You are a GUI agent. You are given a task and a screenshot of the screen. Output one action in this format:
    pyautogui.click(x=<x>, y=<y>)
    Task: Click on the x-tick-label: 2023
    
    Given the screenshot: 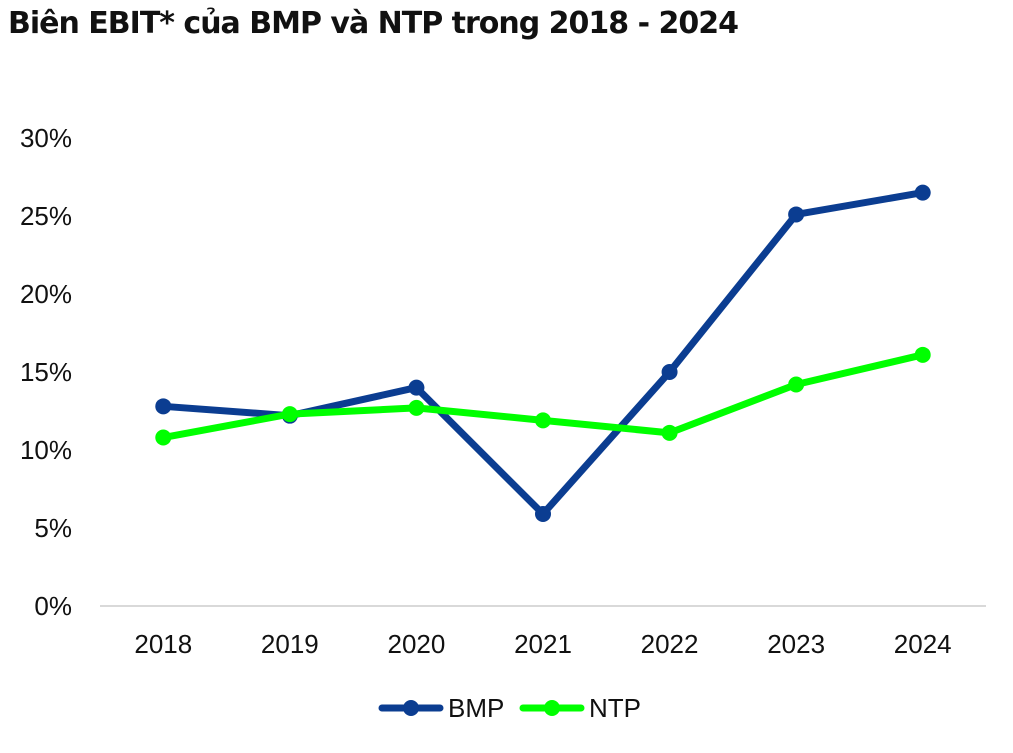 What is the action you would take?
    pyautogui.click(x=796, y=644)
    